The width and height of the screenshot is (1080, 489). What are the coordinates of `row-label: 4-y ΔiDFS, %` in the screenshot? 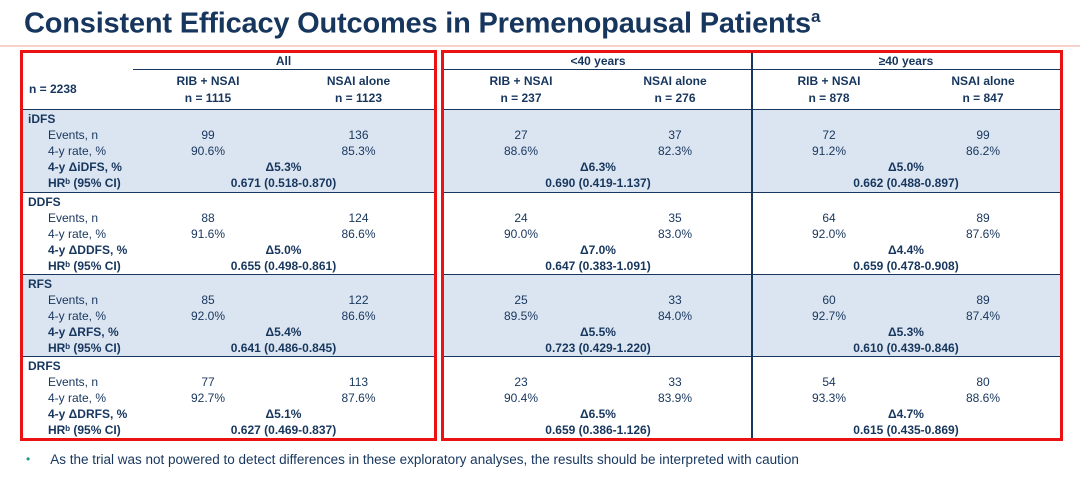 It's located at (85, 166).